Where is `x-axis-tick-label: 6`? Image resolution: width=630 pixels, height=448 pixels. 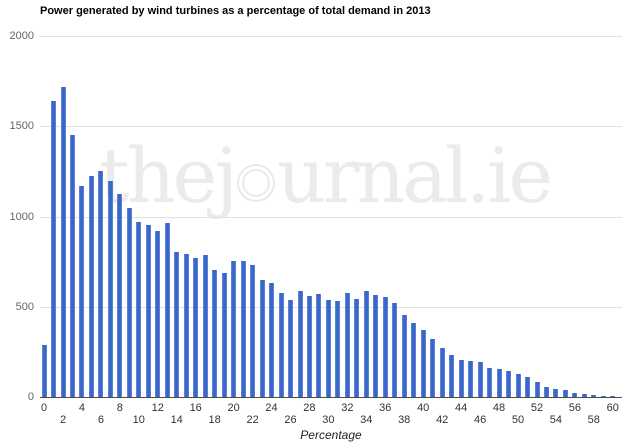 x-axis-tick-label: 6 is located at coordinates (100, 420).